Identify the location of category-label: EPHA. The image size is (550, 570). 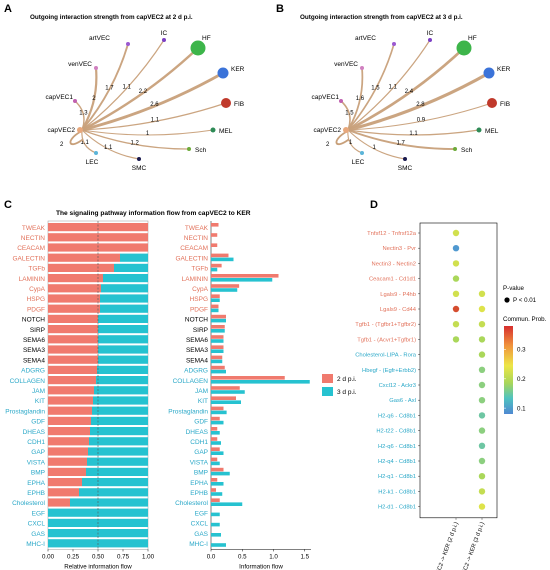
(36, 483).